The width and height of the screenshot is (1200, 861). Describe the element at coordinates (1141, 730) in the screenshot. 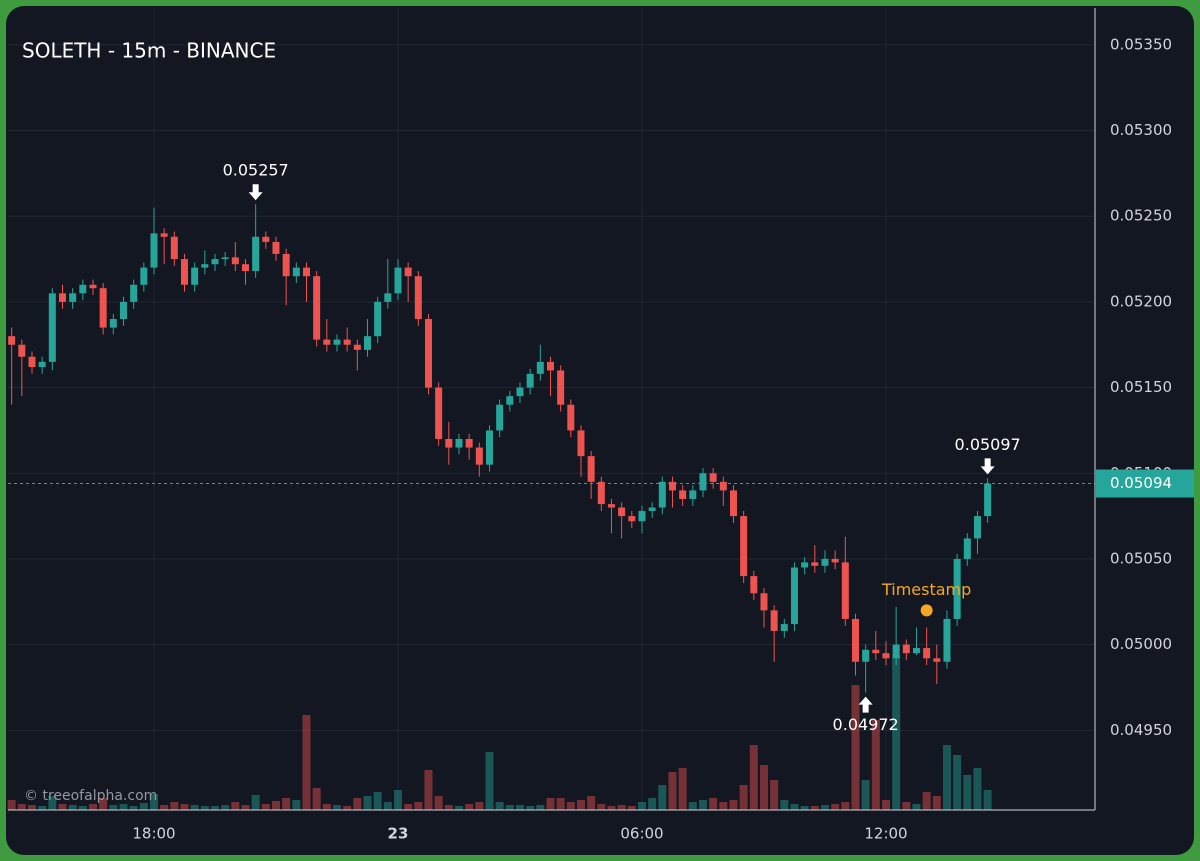

I see `y-tick-label: 0.04950` at that location.